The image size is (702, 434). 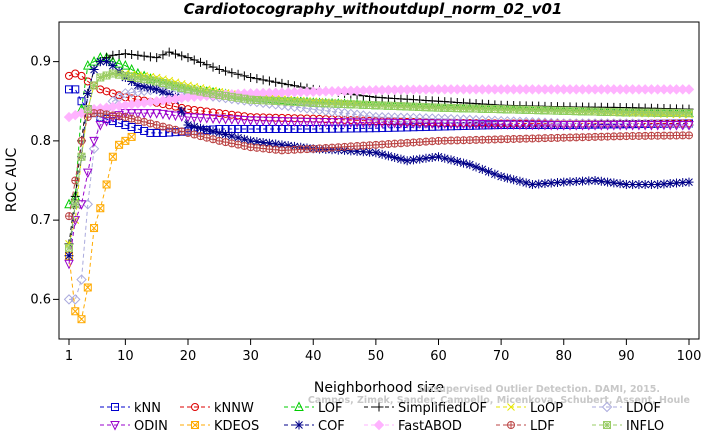 What do you see at coordinates (125, 64) in the screenshot?
I see `data-point-lof` at bounding box center [125, 64].